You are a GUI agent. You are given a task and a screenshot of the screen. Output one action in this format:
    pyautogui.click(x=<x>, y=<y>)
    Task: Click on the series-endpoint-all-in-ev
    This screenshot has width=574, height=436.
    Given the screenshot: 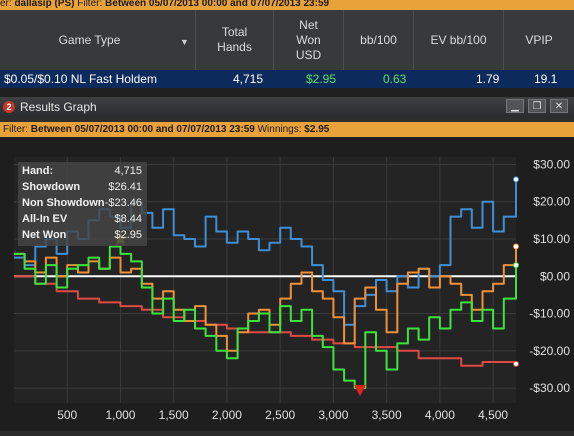 What is the action you would take?
    pyautogui.click(x=516, y=246)
    